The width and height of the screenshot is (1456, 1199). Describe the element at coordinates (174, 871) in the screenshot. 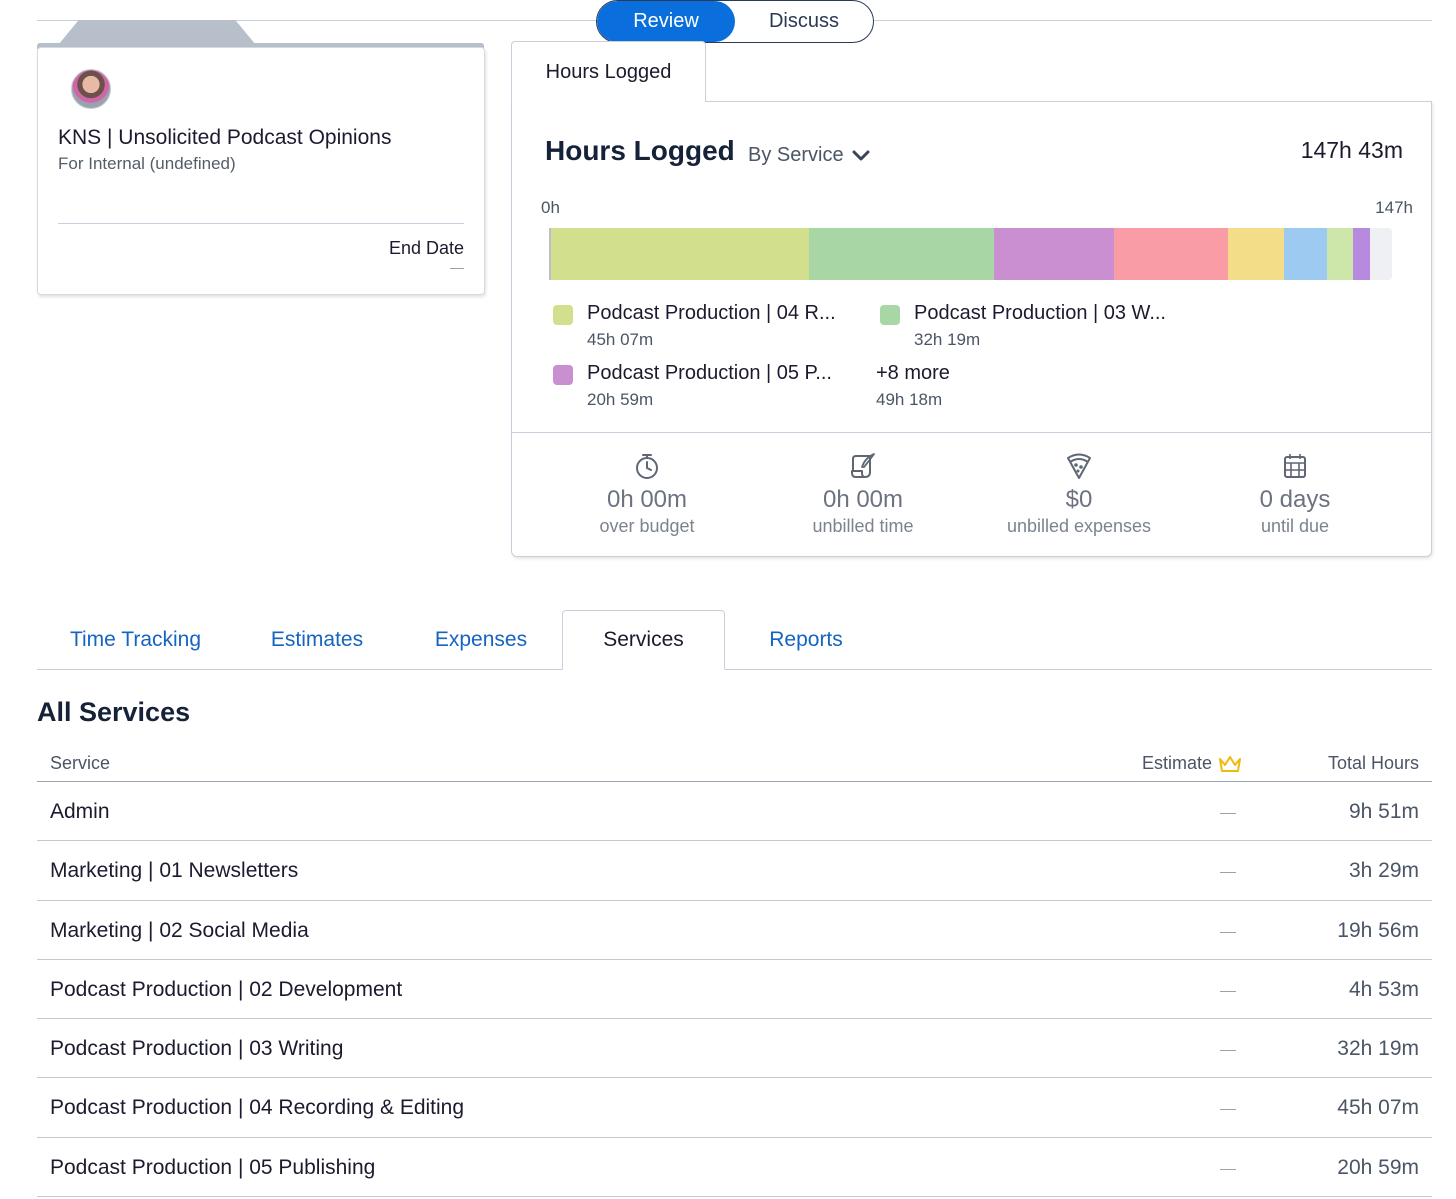

I see `service-name: Marketing | 01 Newsletters` at that location.